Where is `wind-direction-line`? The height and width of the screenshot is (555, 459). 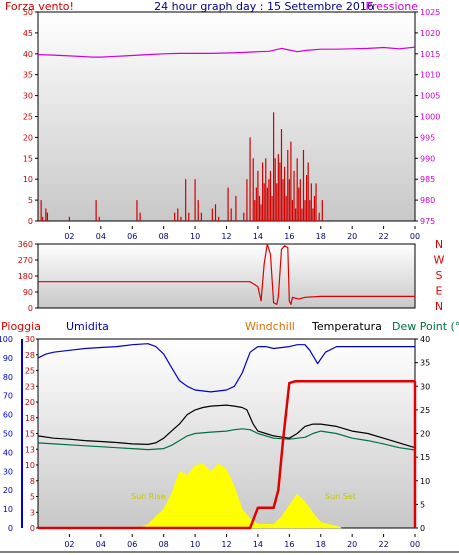 wind-direction-line is located at coordinates (226, 274).